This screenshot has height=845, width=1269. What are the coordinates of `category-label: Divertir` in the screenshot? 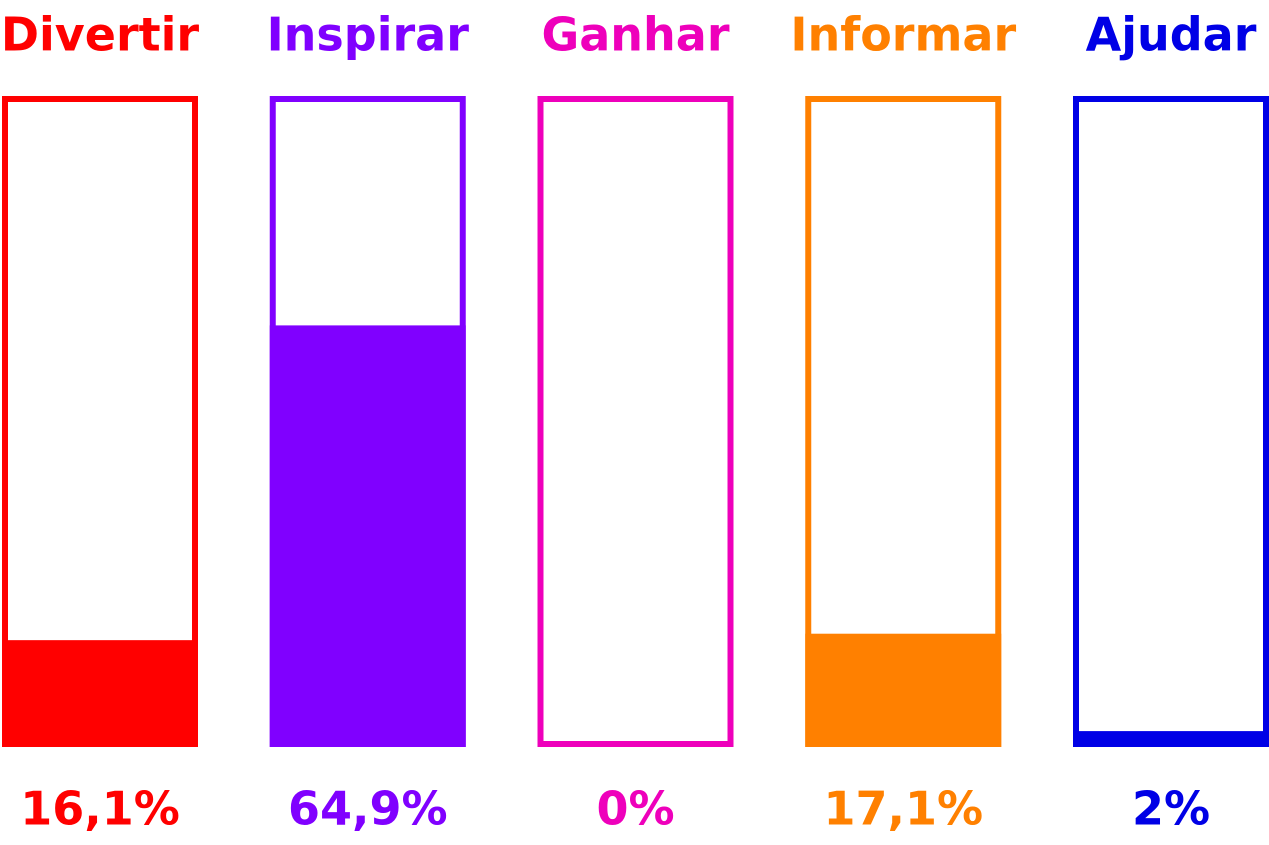 It's located at (100, 35).